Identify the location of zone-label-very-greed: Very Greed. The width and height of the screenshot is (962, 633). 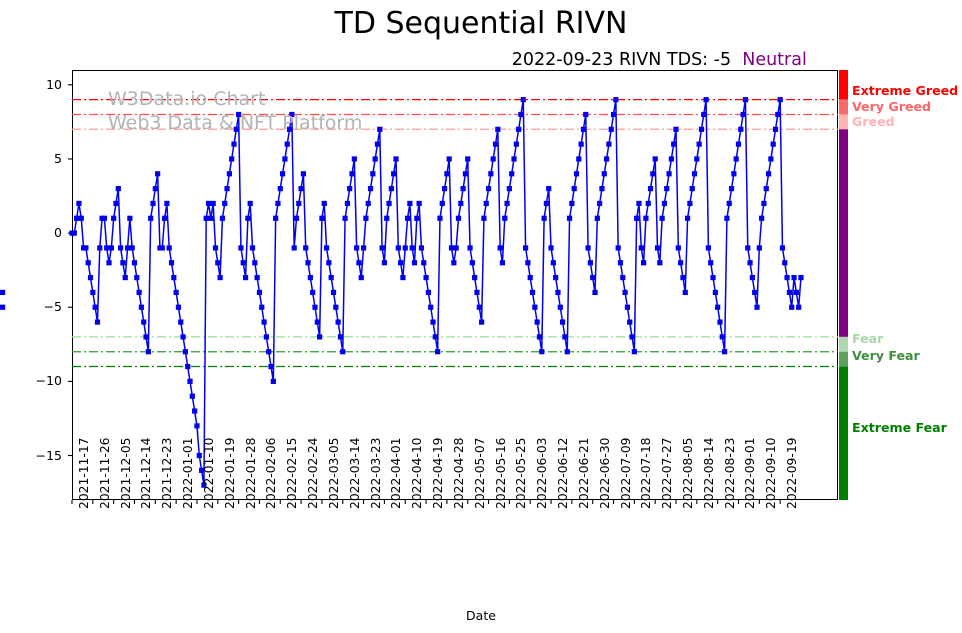
(892, 106).